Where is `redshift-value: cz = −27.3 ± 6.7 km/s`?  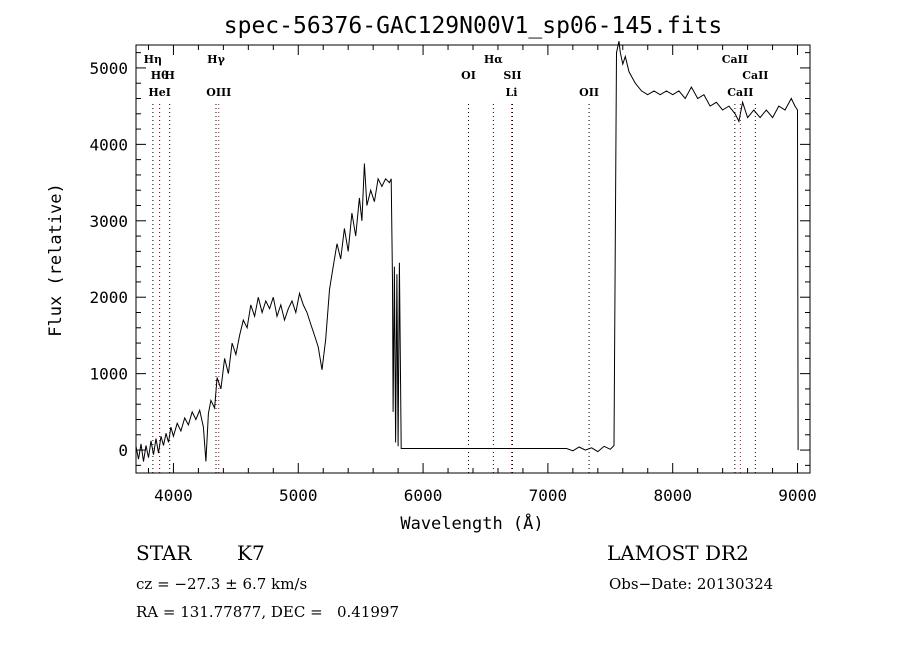
redshift-value: cz = −27.3 ± 6.7 km/s is located at coordinates (222, 584).